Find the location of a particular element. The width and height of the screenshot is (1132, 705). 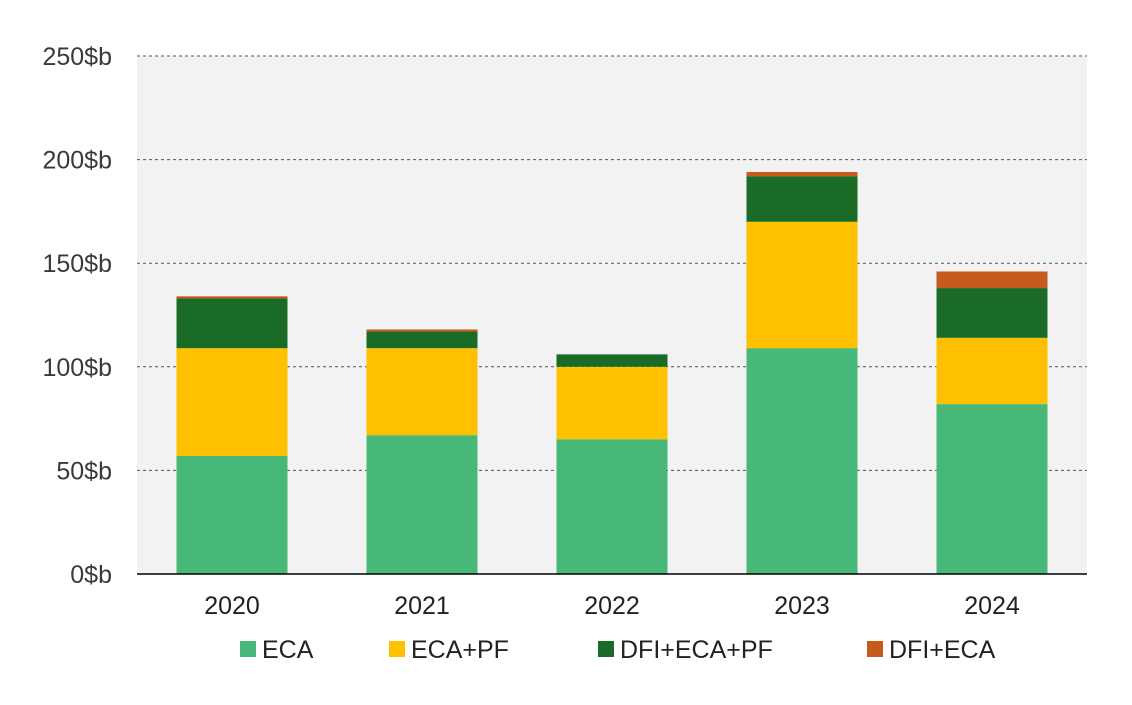

legend-label: DFI+ECA is located at coordinates (942, 650).